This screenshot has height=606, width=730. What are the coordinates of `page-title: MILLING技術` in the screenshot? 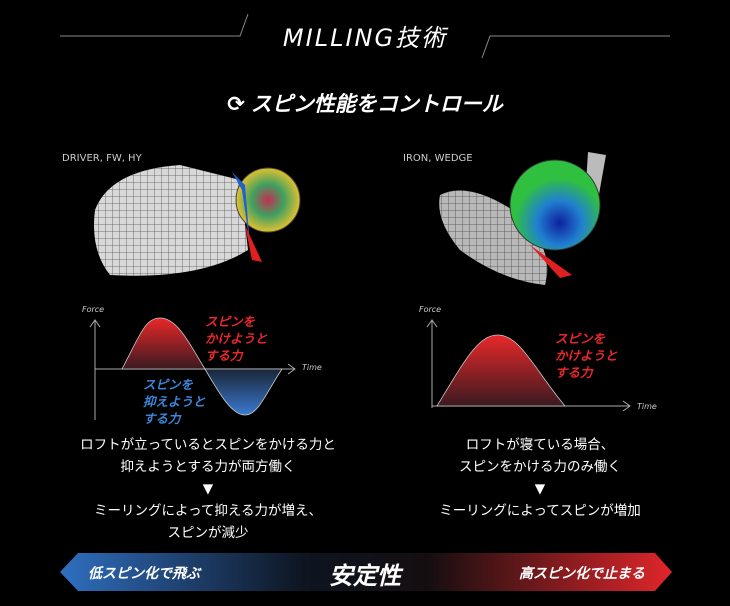 It's located at (365, 38).